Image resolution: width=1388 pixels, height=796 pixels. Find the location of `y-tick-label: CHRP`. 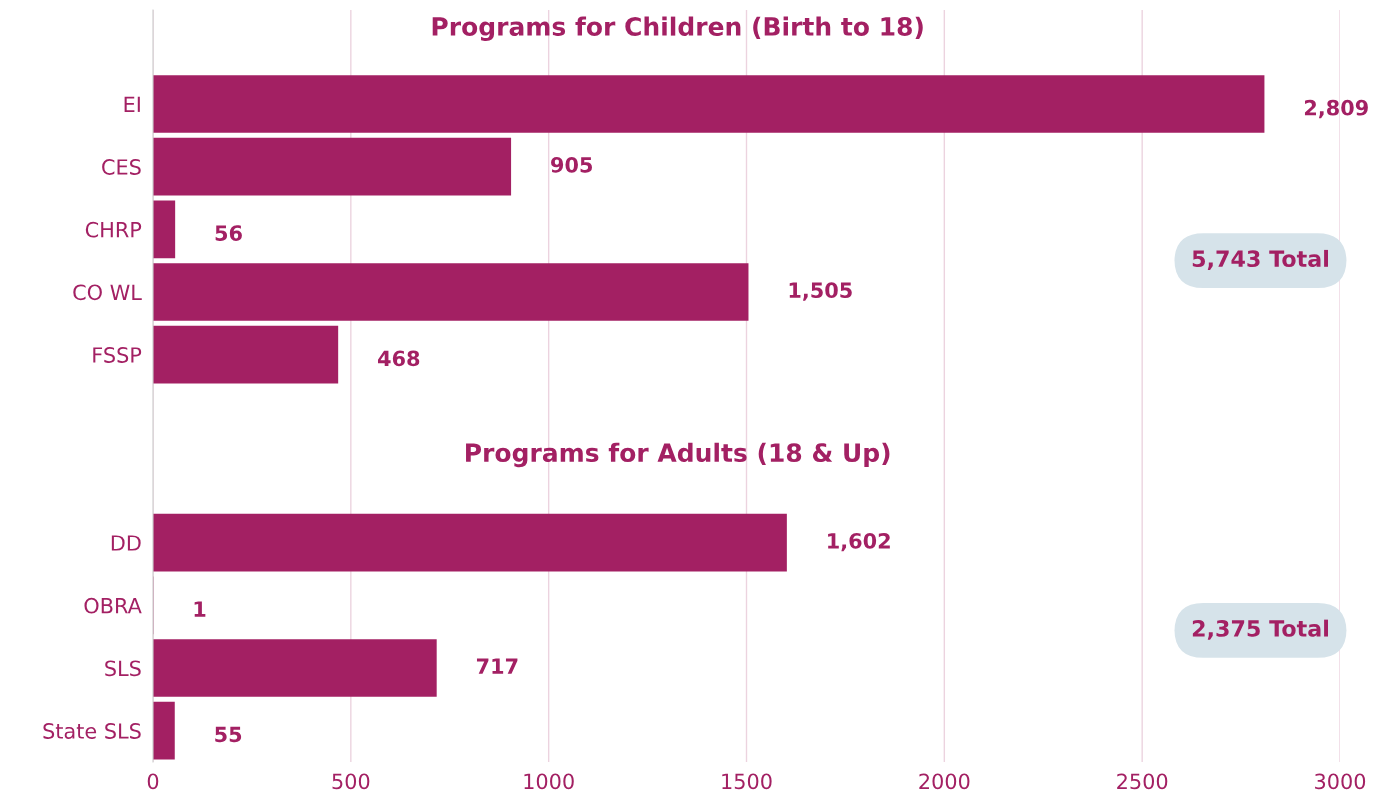

y-tick-label: CHRP is located at coordinates (113, 229).